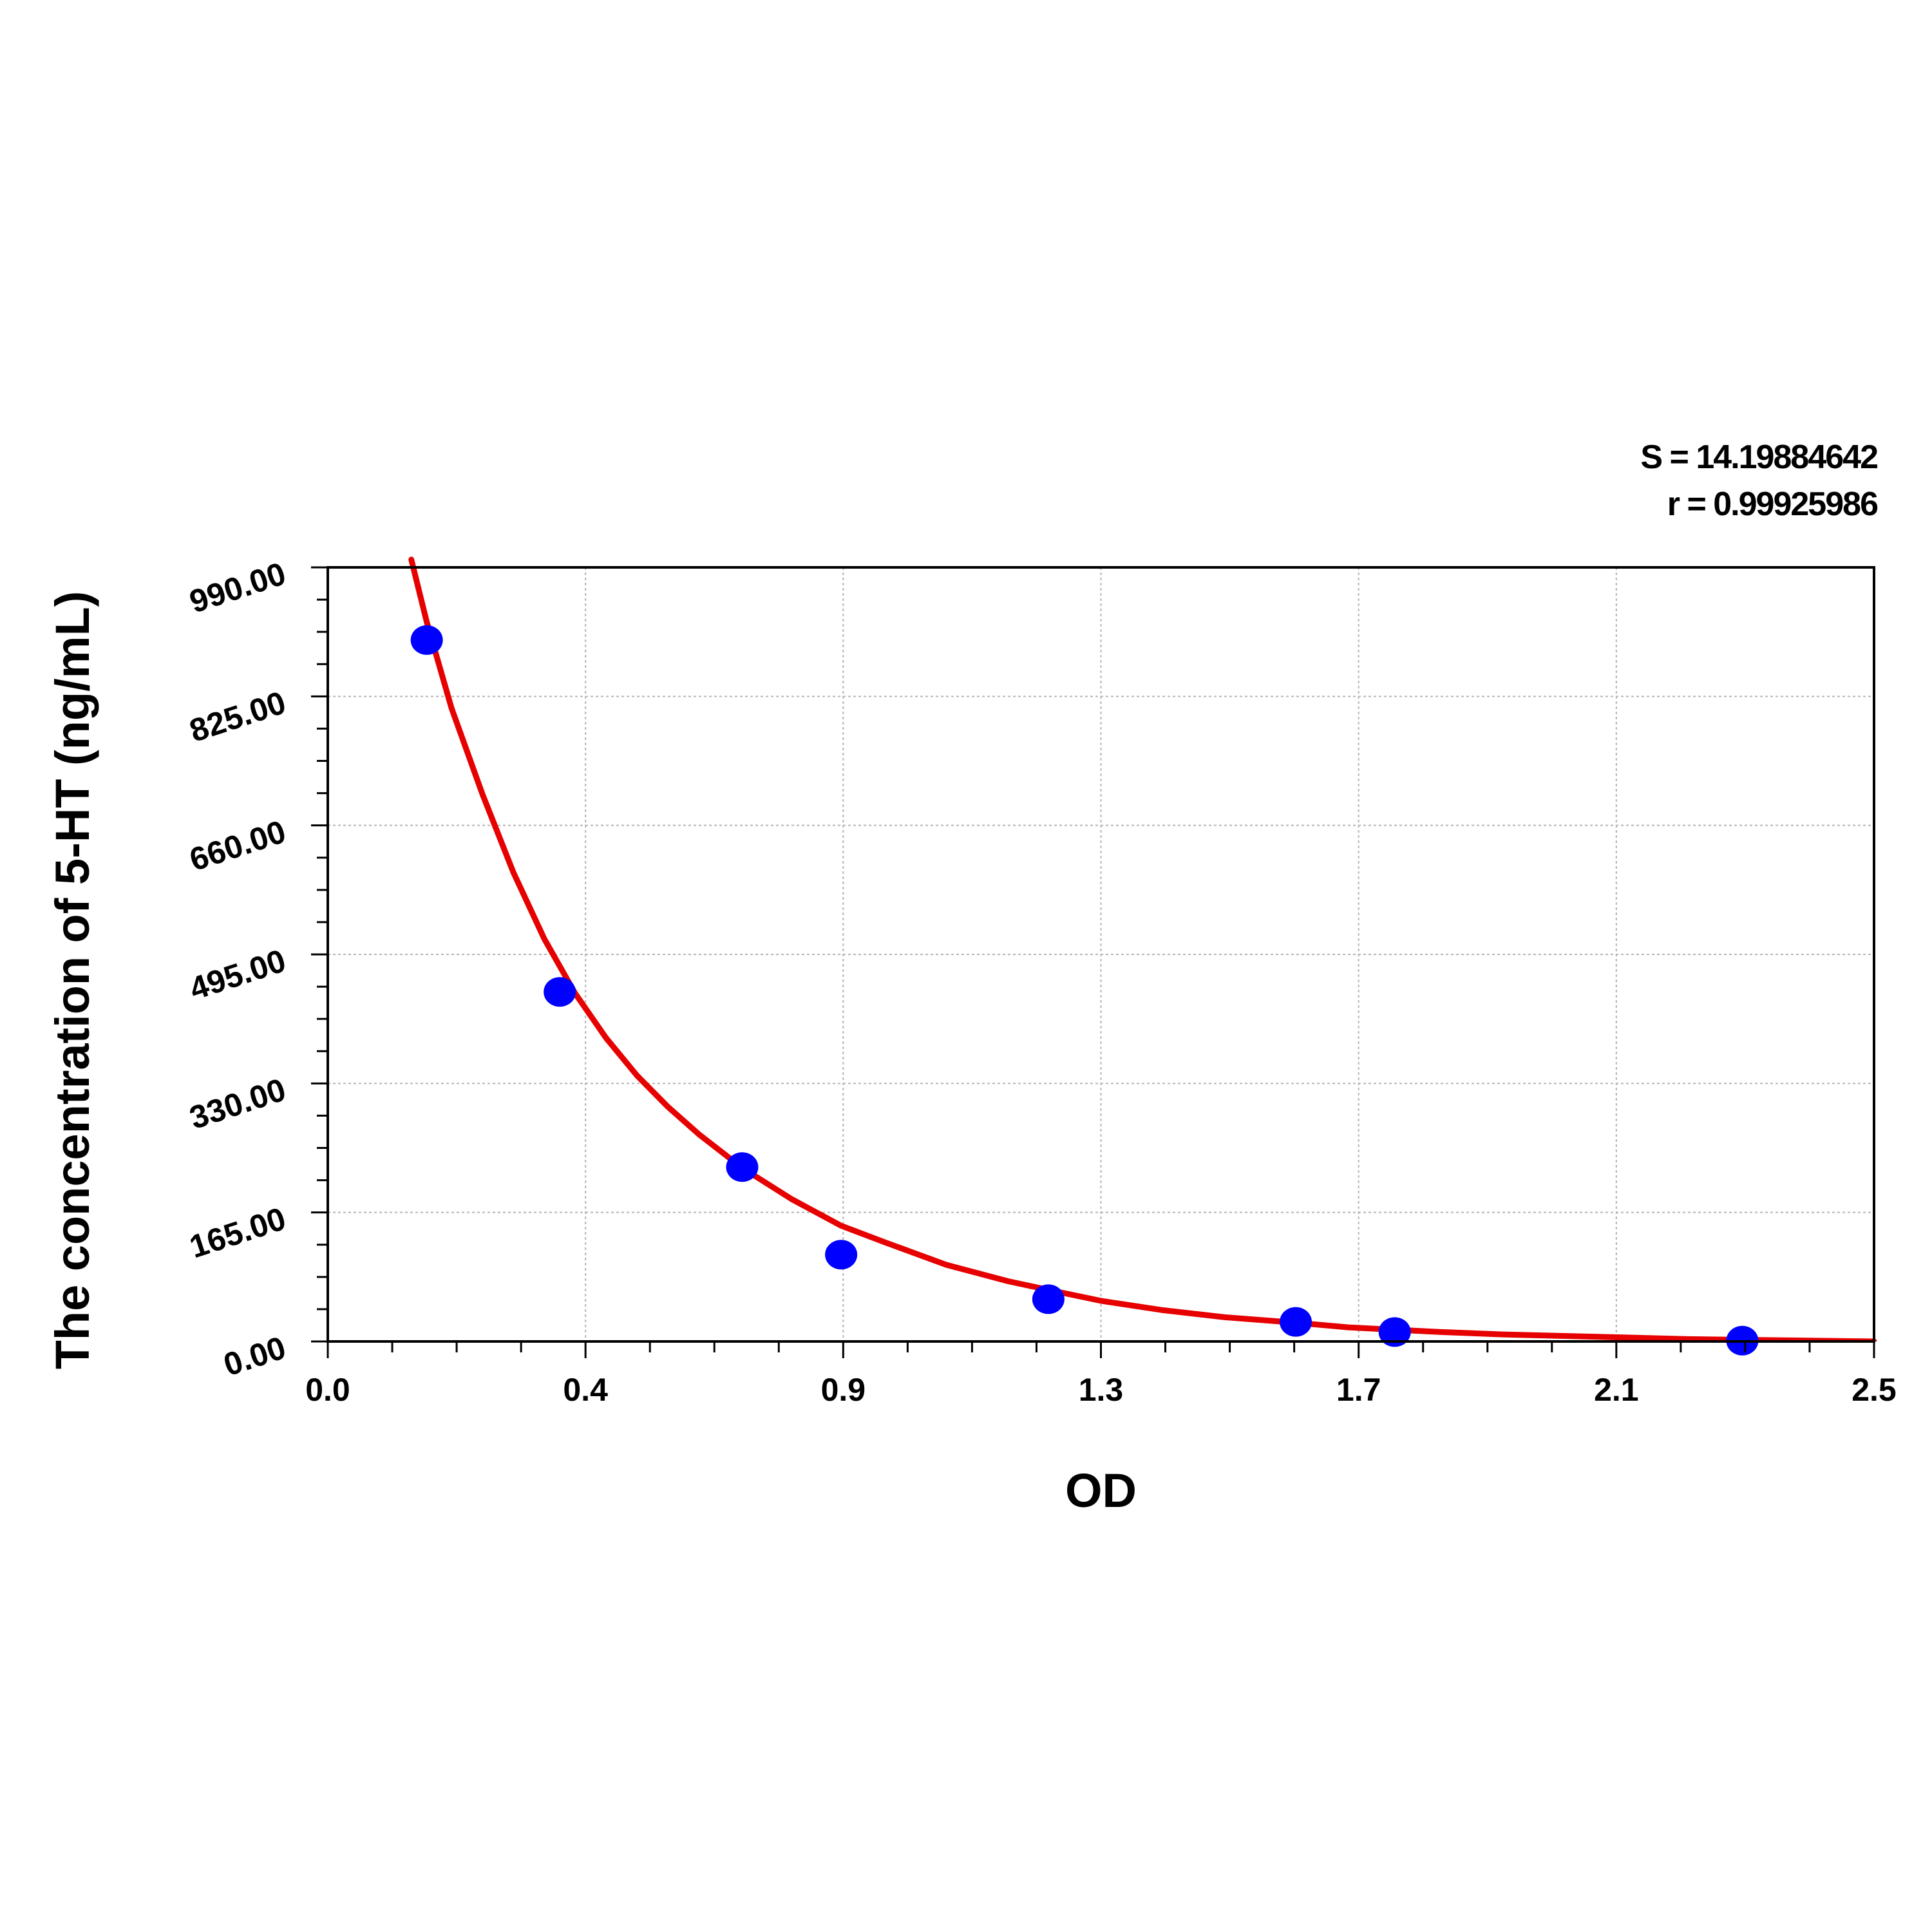 The image size is (1932, 1932). I want to click on x-tick-label: 1.3, so click(1101, 1390).